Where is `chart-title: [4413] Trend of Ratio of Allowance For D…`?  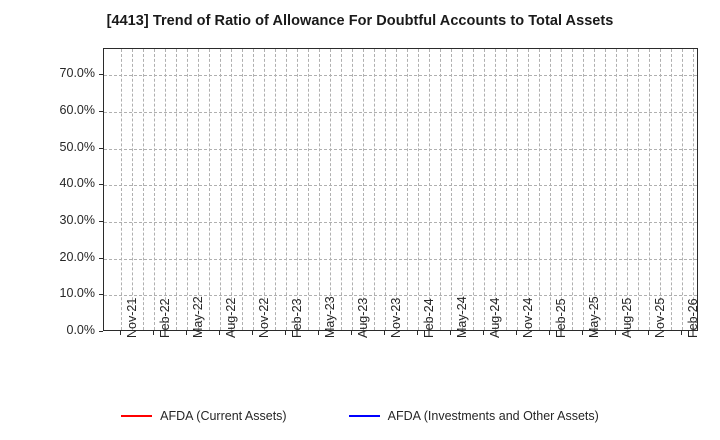 chart-title: [4413] Trend of Ratio of Allowance For D… is located at coordinates (360, 21).